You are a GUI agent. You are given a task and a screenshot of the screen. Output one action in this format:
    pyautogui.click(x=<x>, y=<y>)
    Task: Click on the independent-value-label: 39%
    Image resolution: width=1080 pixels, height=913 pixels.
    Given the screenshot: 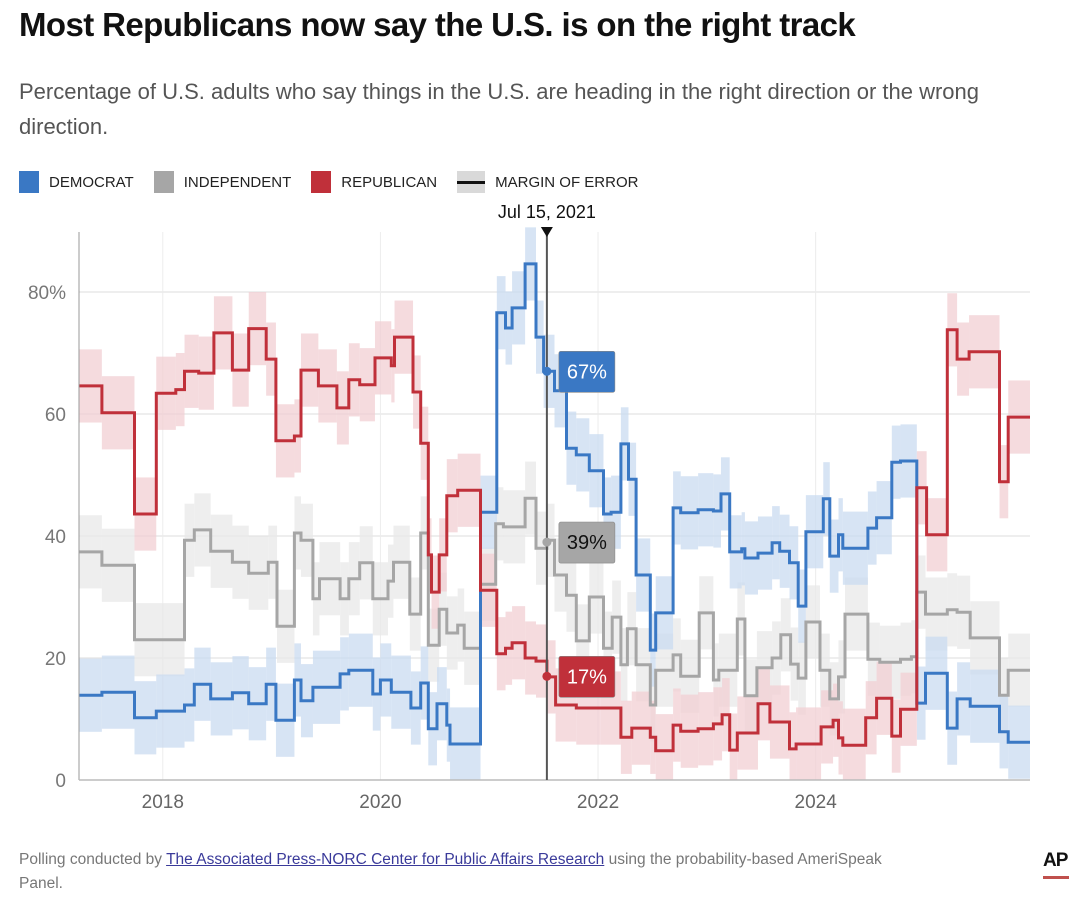 What is the action you would take?
    pyautogui.click(x=587, y=543)
    